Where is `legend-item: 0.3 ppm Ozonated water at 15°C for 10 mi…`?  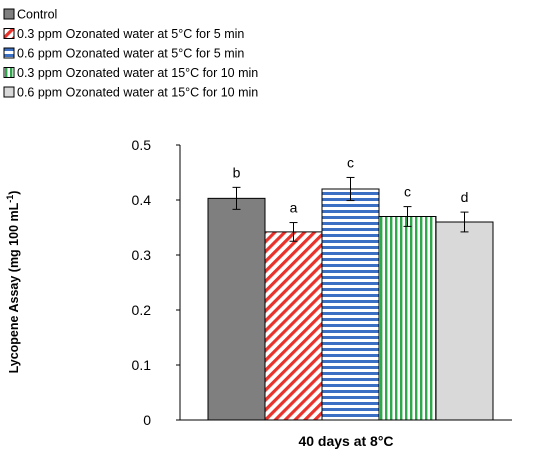
legend-item: 0.3 ppm Ozonated water at 15°C for 10 mi… is located at coordinates (130, 73).